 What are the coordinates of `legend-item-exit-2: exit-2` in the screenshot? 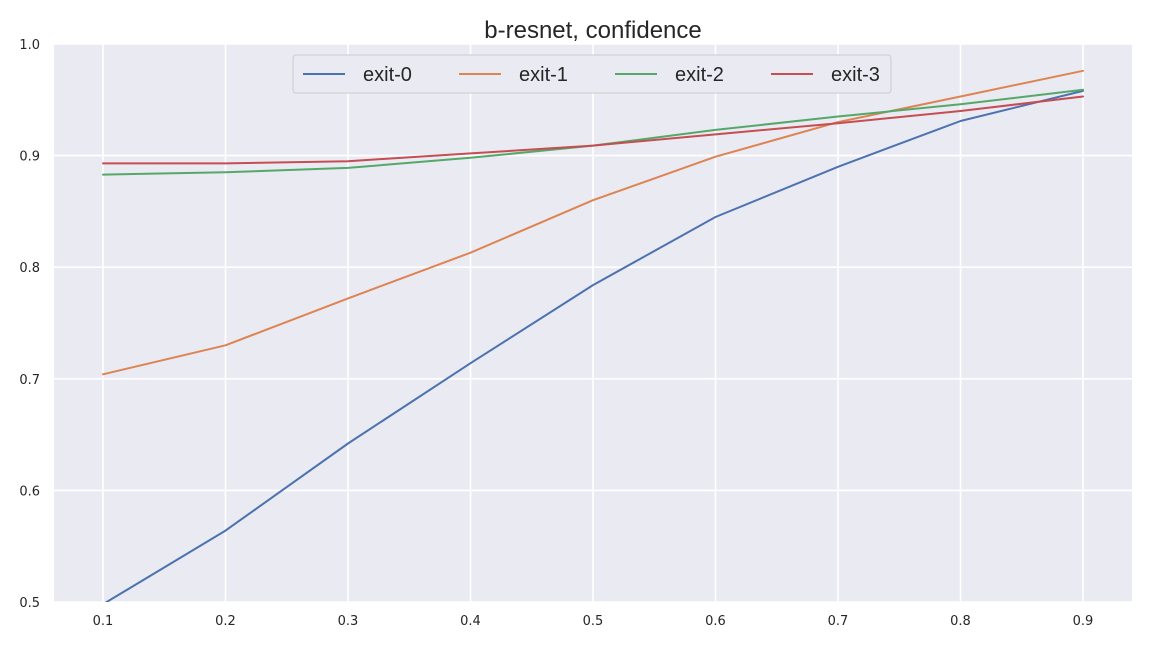 It's located at (669, 75).